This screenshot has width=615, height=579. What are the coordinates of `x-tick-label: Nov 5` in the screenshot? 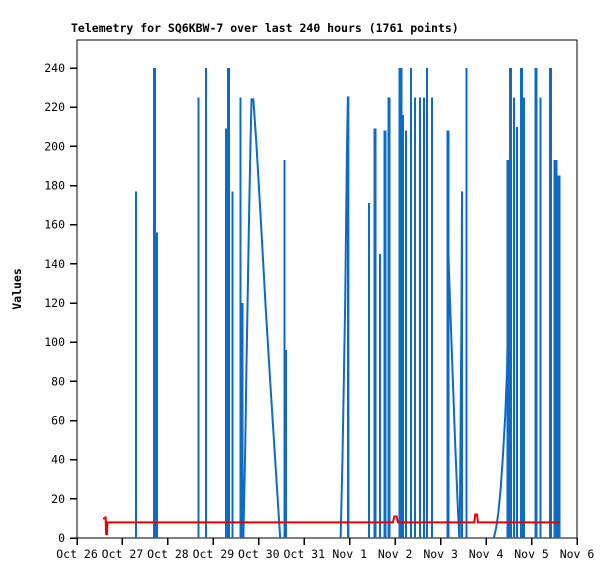 It's located at (531, 554).